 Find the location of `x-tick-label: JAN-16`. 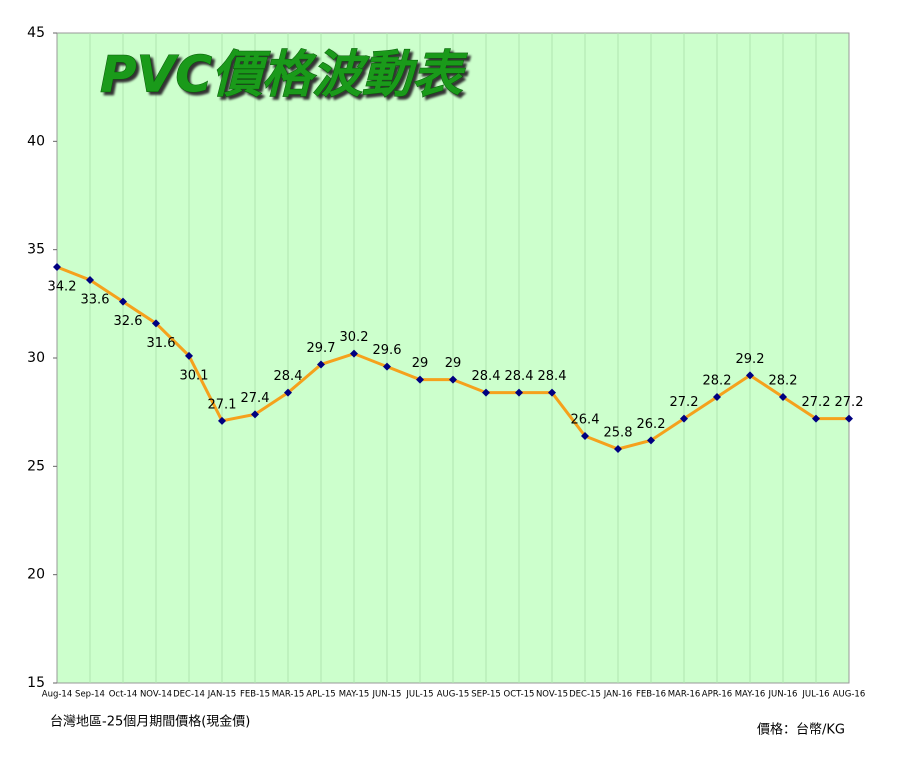

x-tick-label: JAN-16 is located at coordinates (617, 695).